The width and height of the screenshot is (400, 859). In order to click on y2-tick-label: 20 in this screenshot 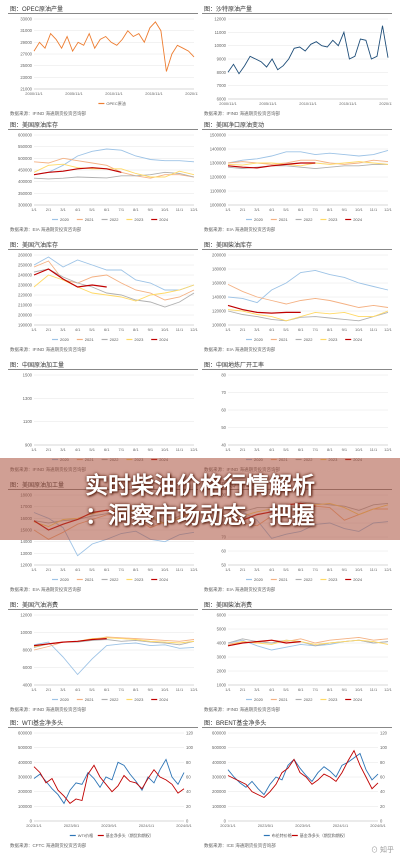, I will do `click(382, 806)`.